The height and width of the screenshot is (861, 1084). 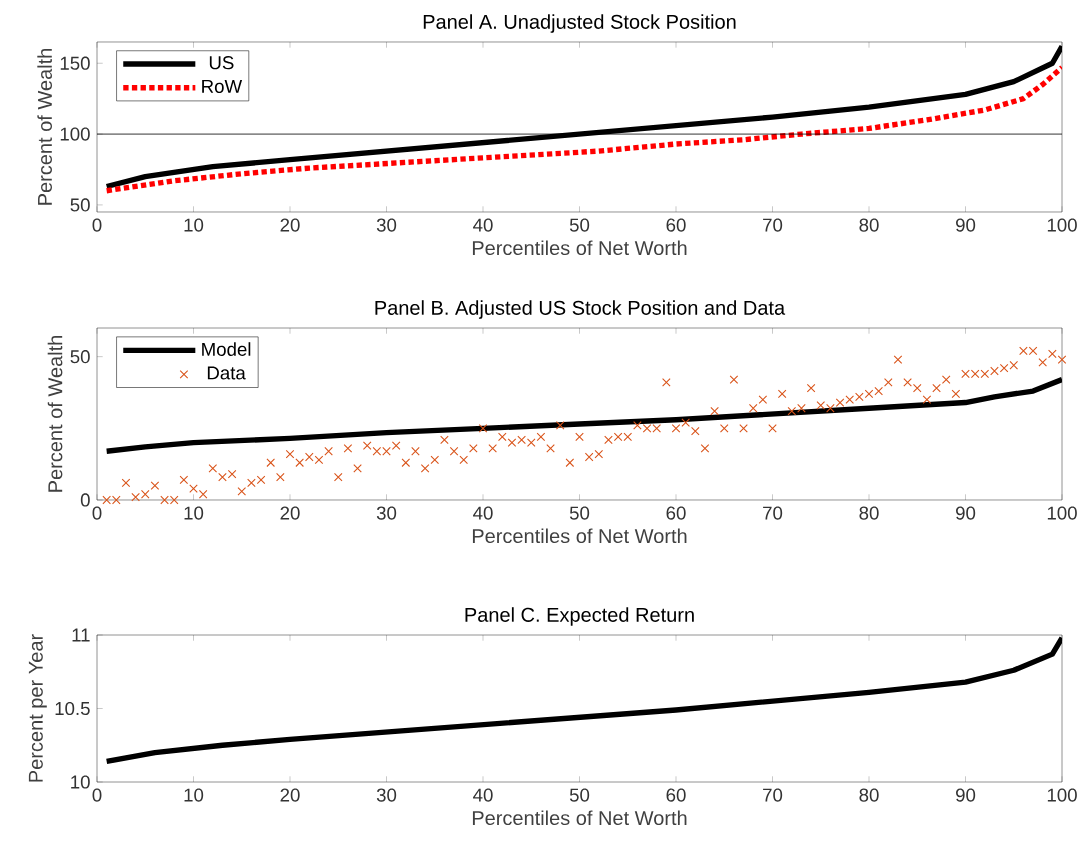 What do you see at coordinates (221, 63) in the screenshot?
I see `legend-label: US` at bounding box center [221, 63].